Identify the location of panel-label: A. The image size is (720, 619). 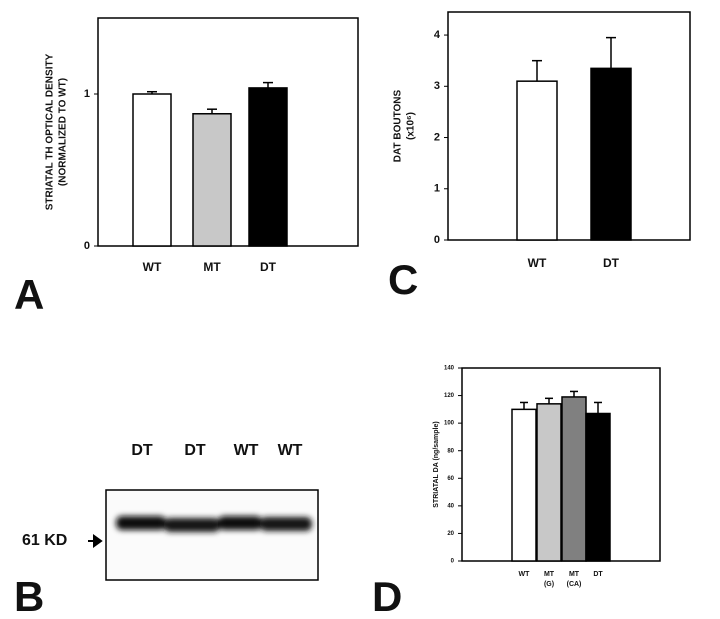
(29, 294).